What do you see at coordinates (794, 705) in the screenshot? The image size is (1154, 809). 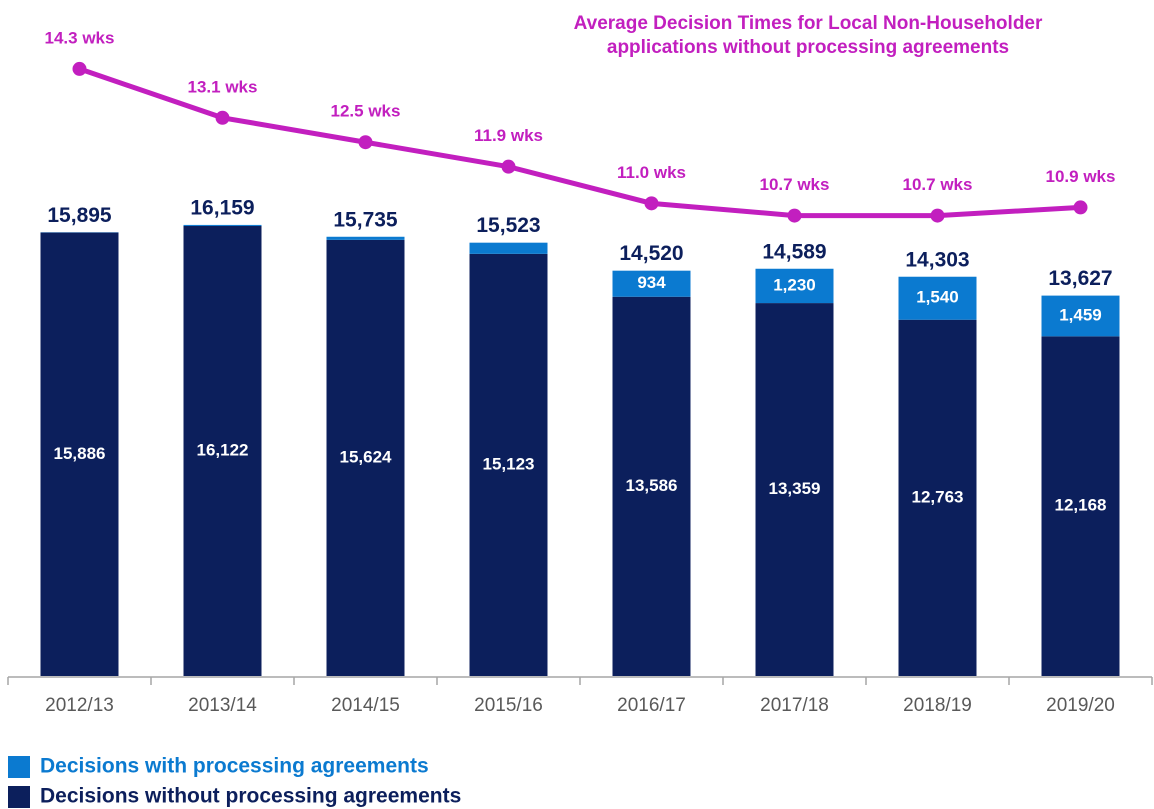 I see `x-tick-label: 2017/18` at bounding box center [794, 705].